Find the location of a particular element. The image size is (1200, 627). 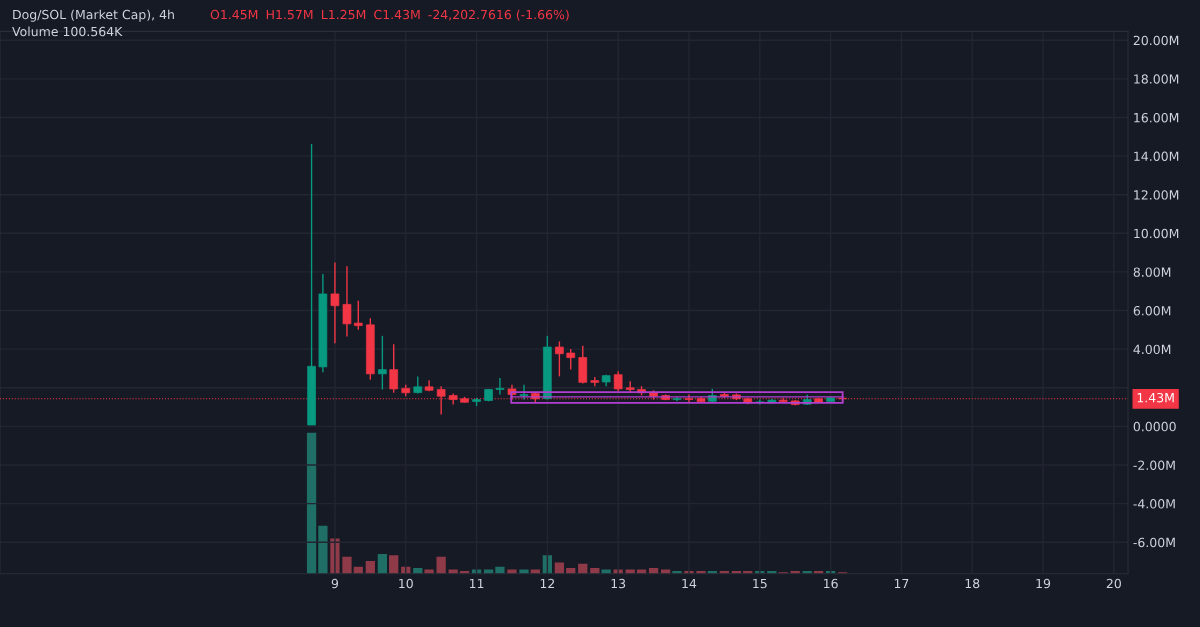

x-tick-label: 11 is located at coordinates (476, 583).